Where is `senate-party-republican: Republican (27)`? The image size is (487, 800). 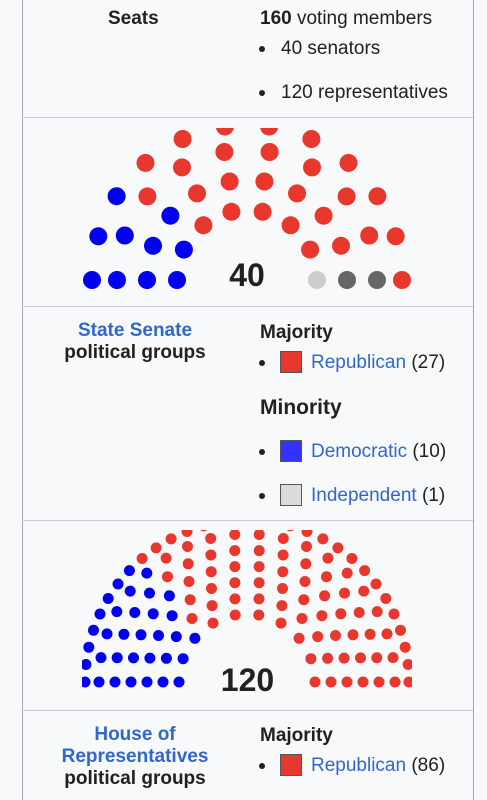 senate-party-republican: Republican (27) is located at coordinates (378, 362).